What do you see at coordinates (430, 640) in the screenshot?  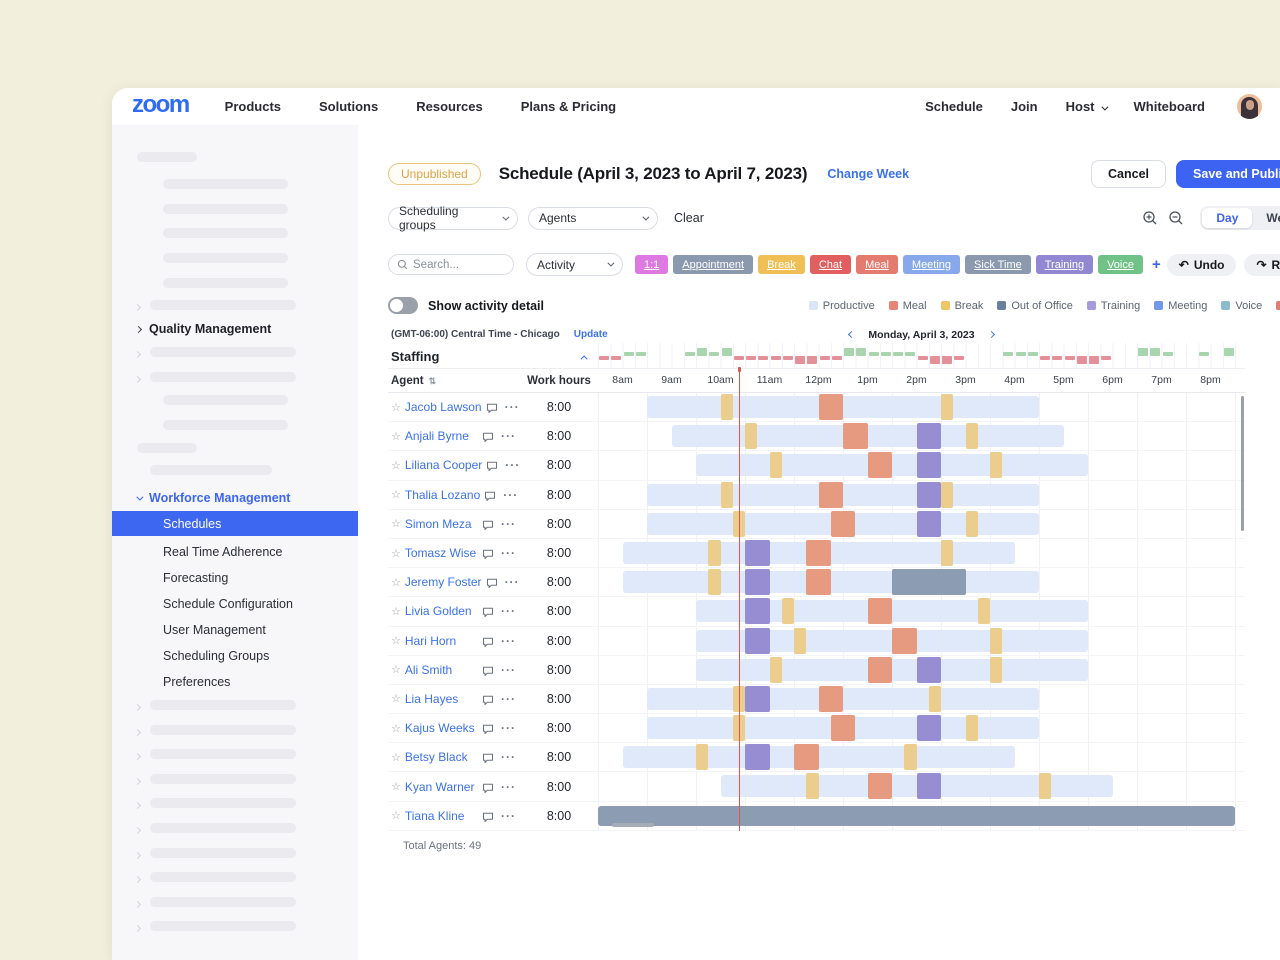 I see `agent-name-link: Hari Horn` at bounding box center [430, 640].